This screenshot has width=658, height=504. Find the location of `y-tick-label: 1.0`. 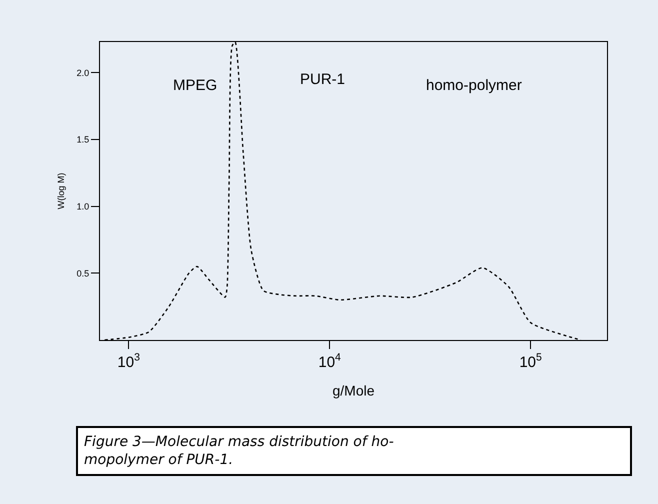

y-tick-label: 1.0 is located at coordinates (83, 207).